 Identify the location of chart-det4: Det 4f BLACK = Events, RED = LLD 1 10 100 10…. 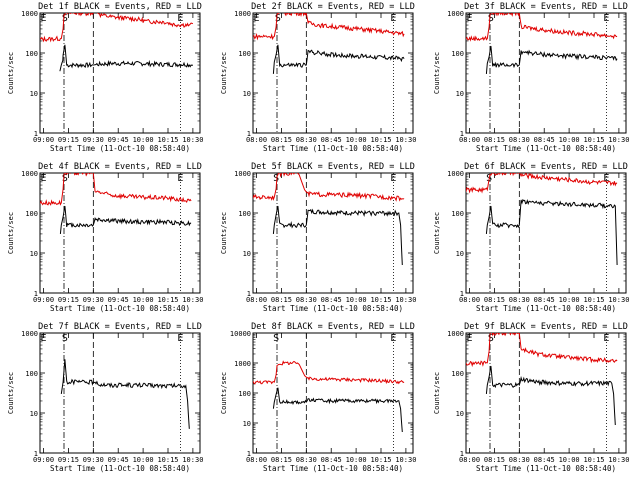
(105, 237).